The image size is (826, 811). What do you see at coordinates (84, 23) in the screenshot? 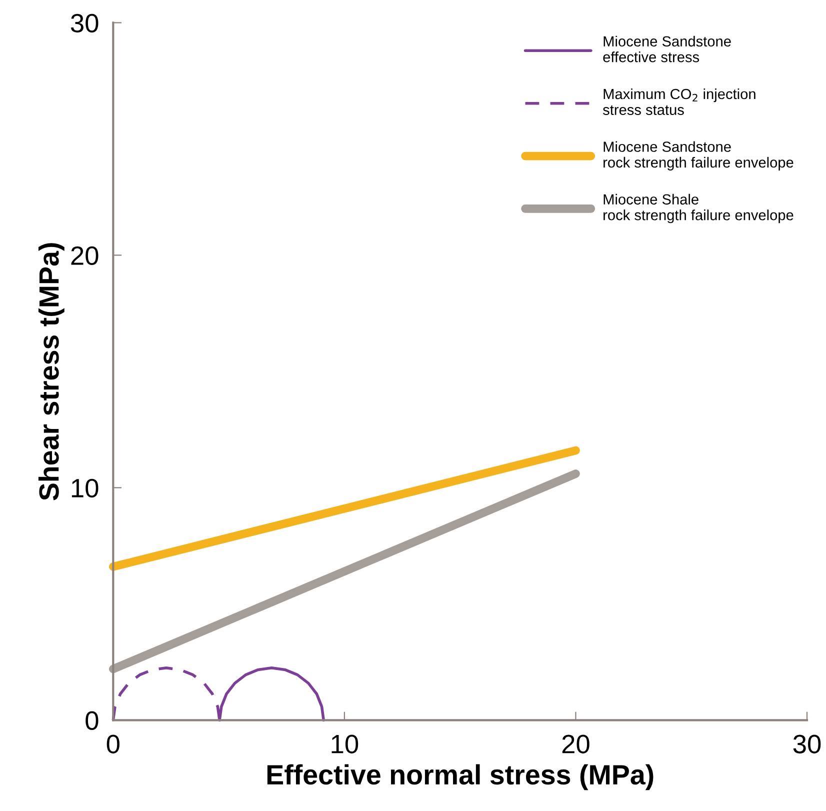
I see `y-tick-label: 30` at bounding box center [84, 23].